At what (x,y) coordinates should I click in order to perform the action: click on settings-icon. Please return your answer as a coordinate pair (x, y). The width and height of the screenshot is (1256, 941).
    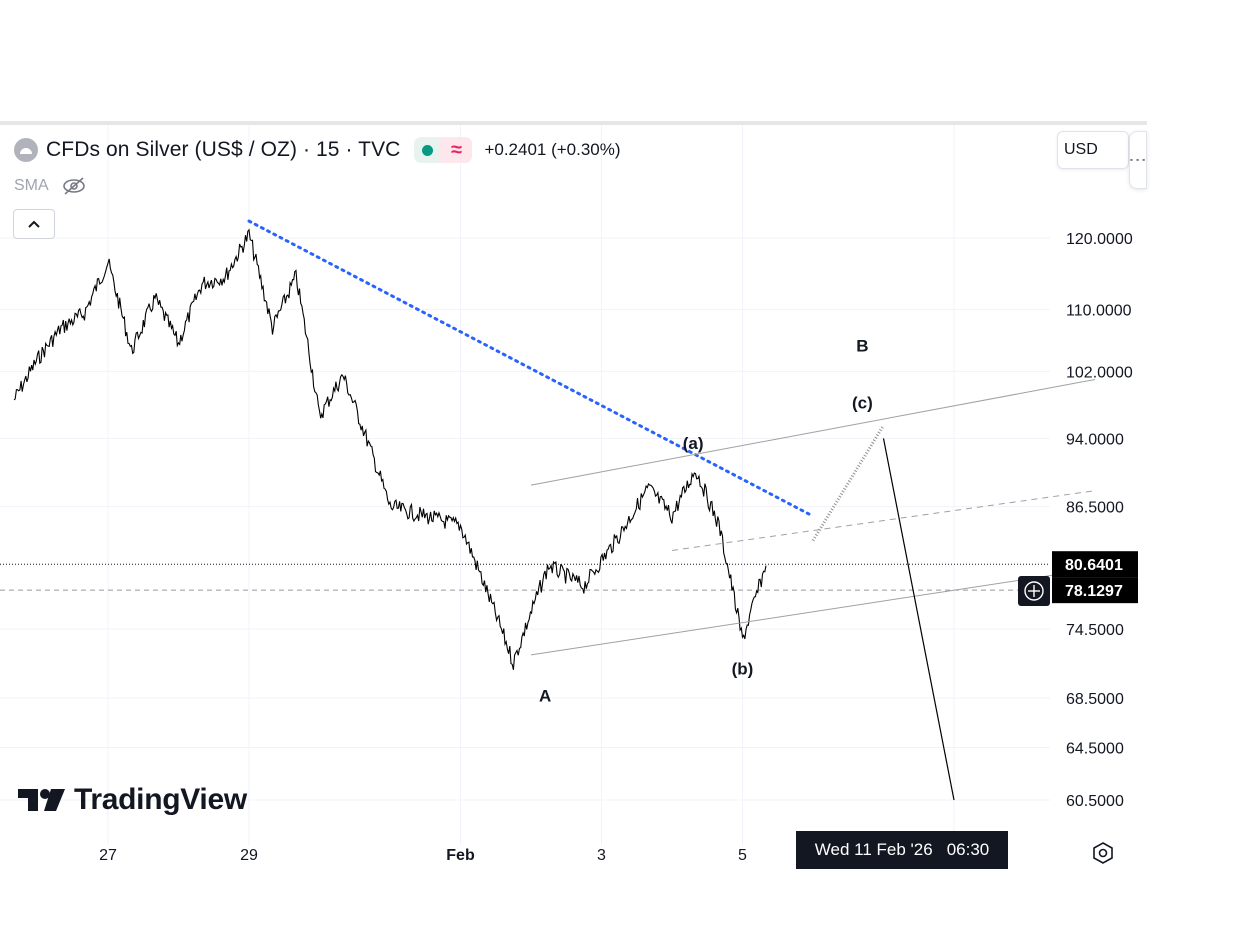
    Looking at the image, I should click on (1103, 853).